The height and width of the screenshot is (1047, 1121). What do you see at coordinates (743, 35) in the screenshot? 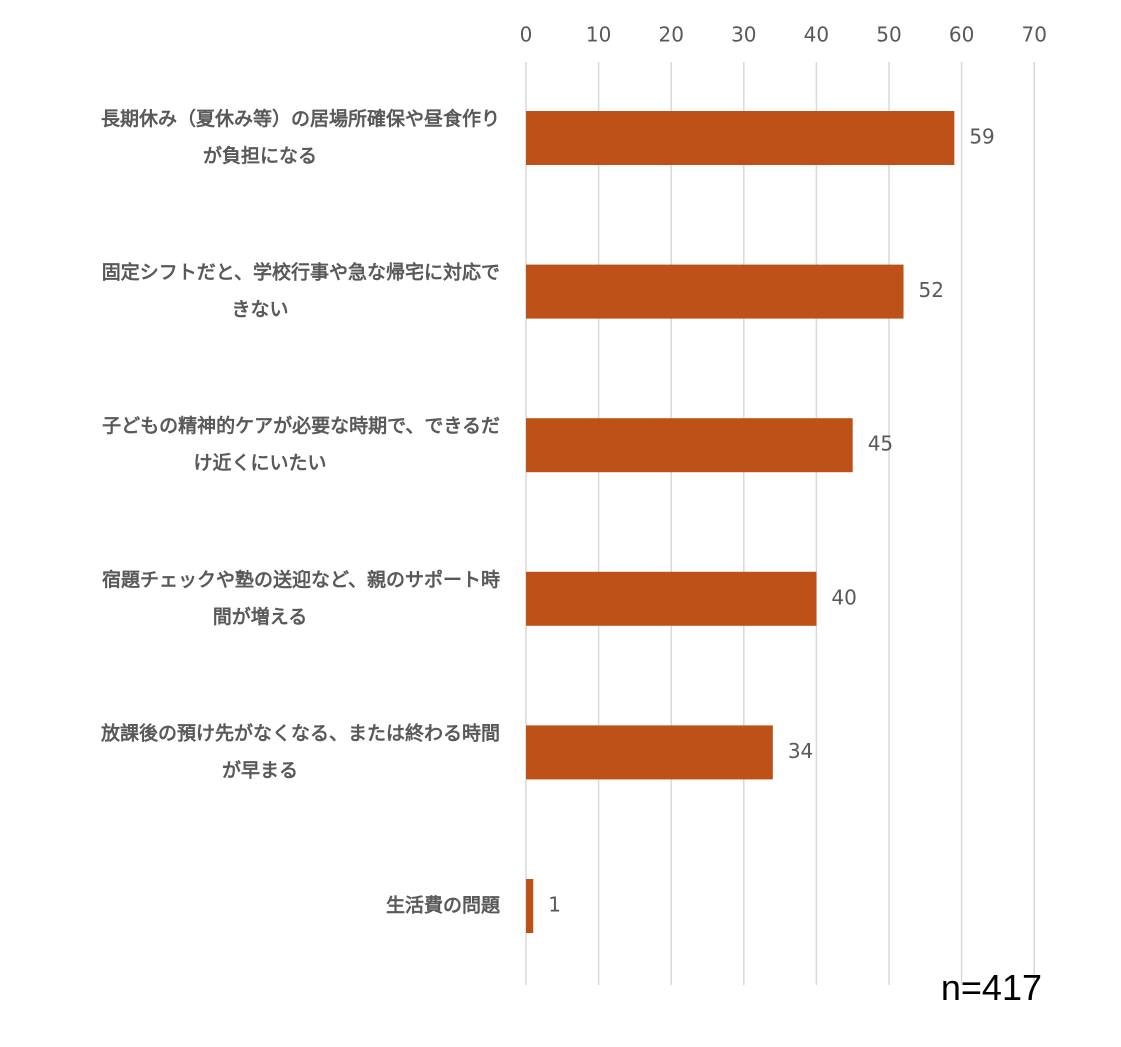
I see `x-tick-label: 30` at bounding box center [743, 35].